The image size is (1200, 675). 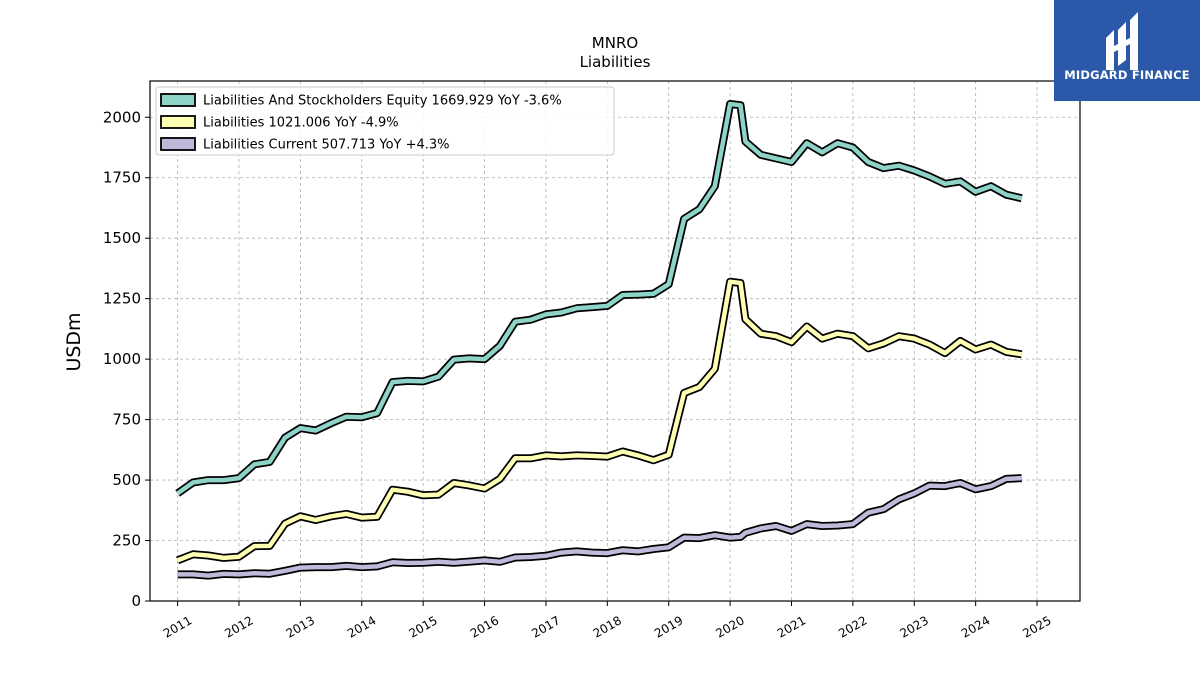 What do you see at coordinates (975, 626) in the screenshot?
I see `x-tick-label: 2024` at bounding box center [975, 626].